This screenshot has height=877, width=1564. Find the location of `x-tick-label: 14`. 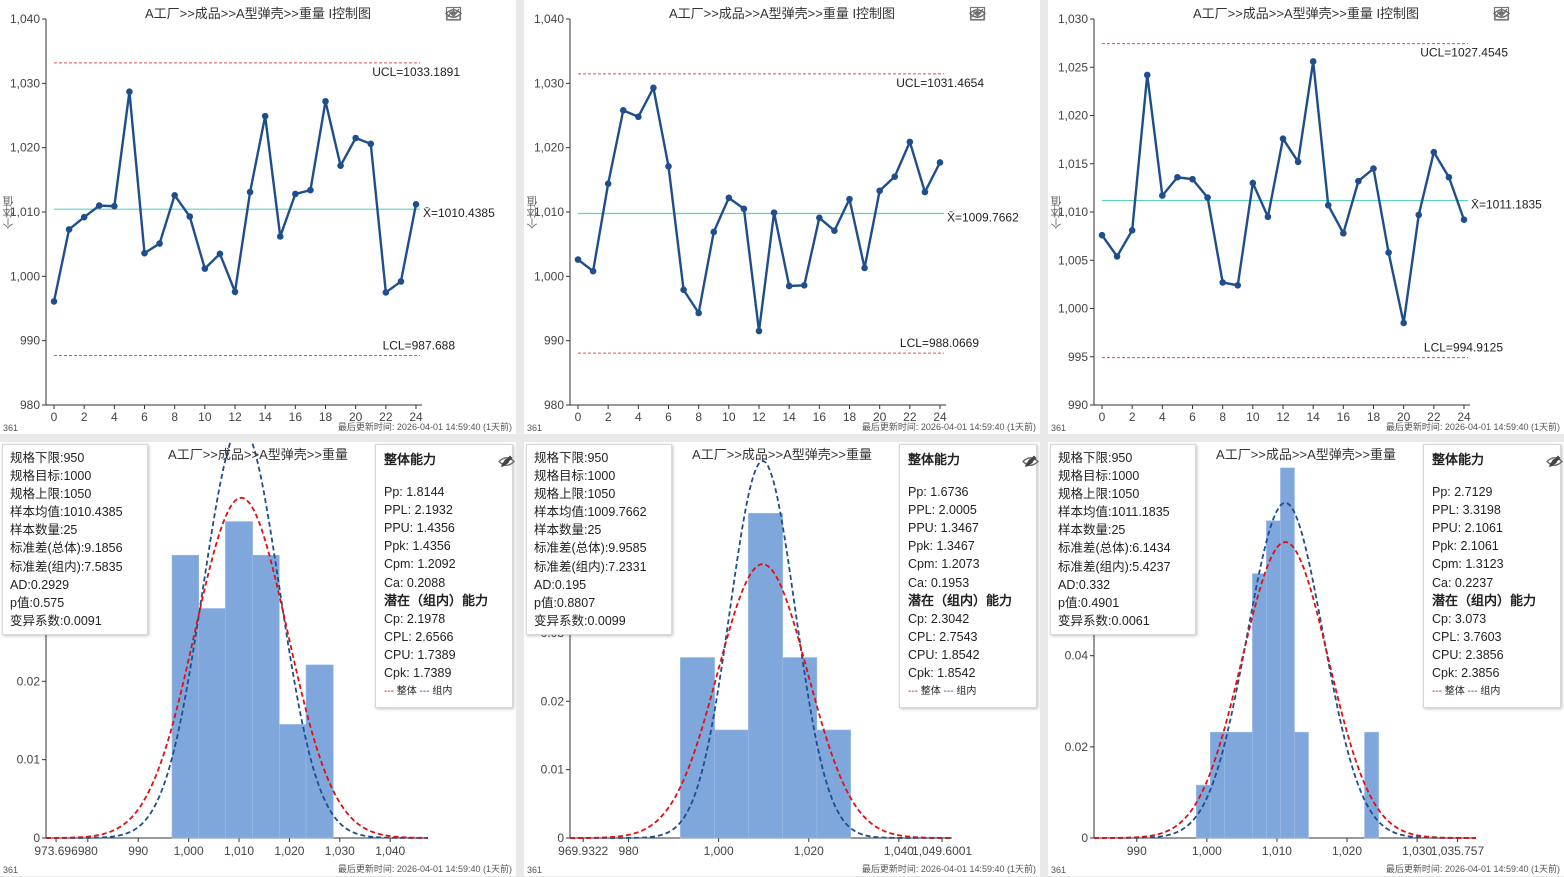

x-tick-label: 14 is located at coordinates (265, 417).